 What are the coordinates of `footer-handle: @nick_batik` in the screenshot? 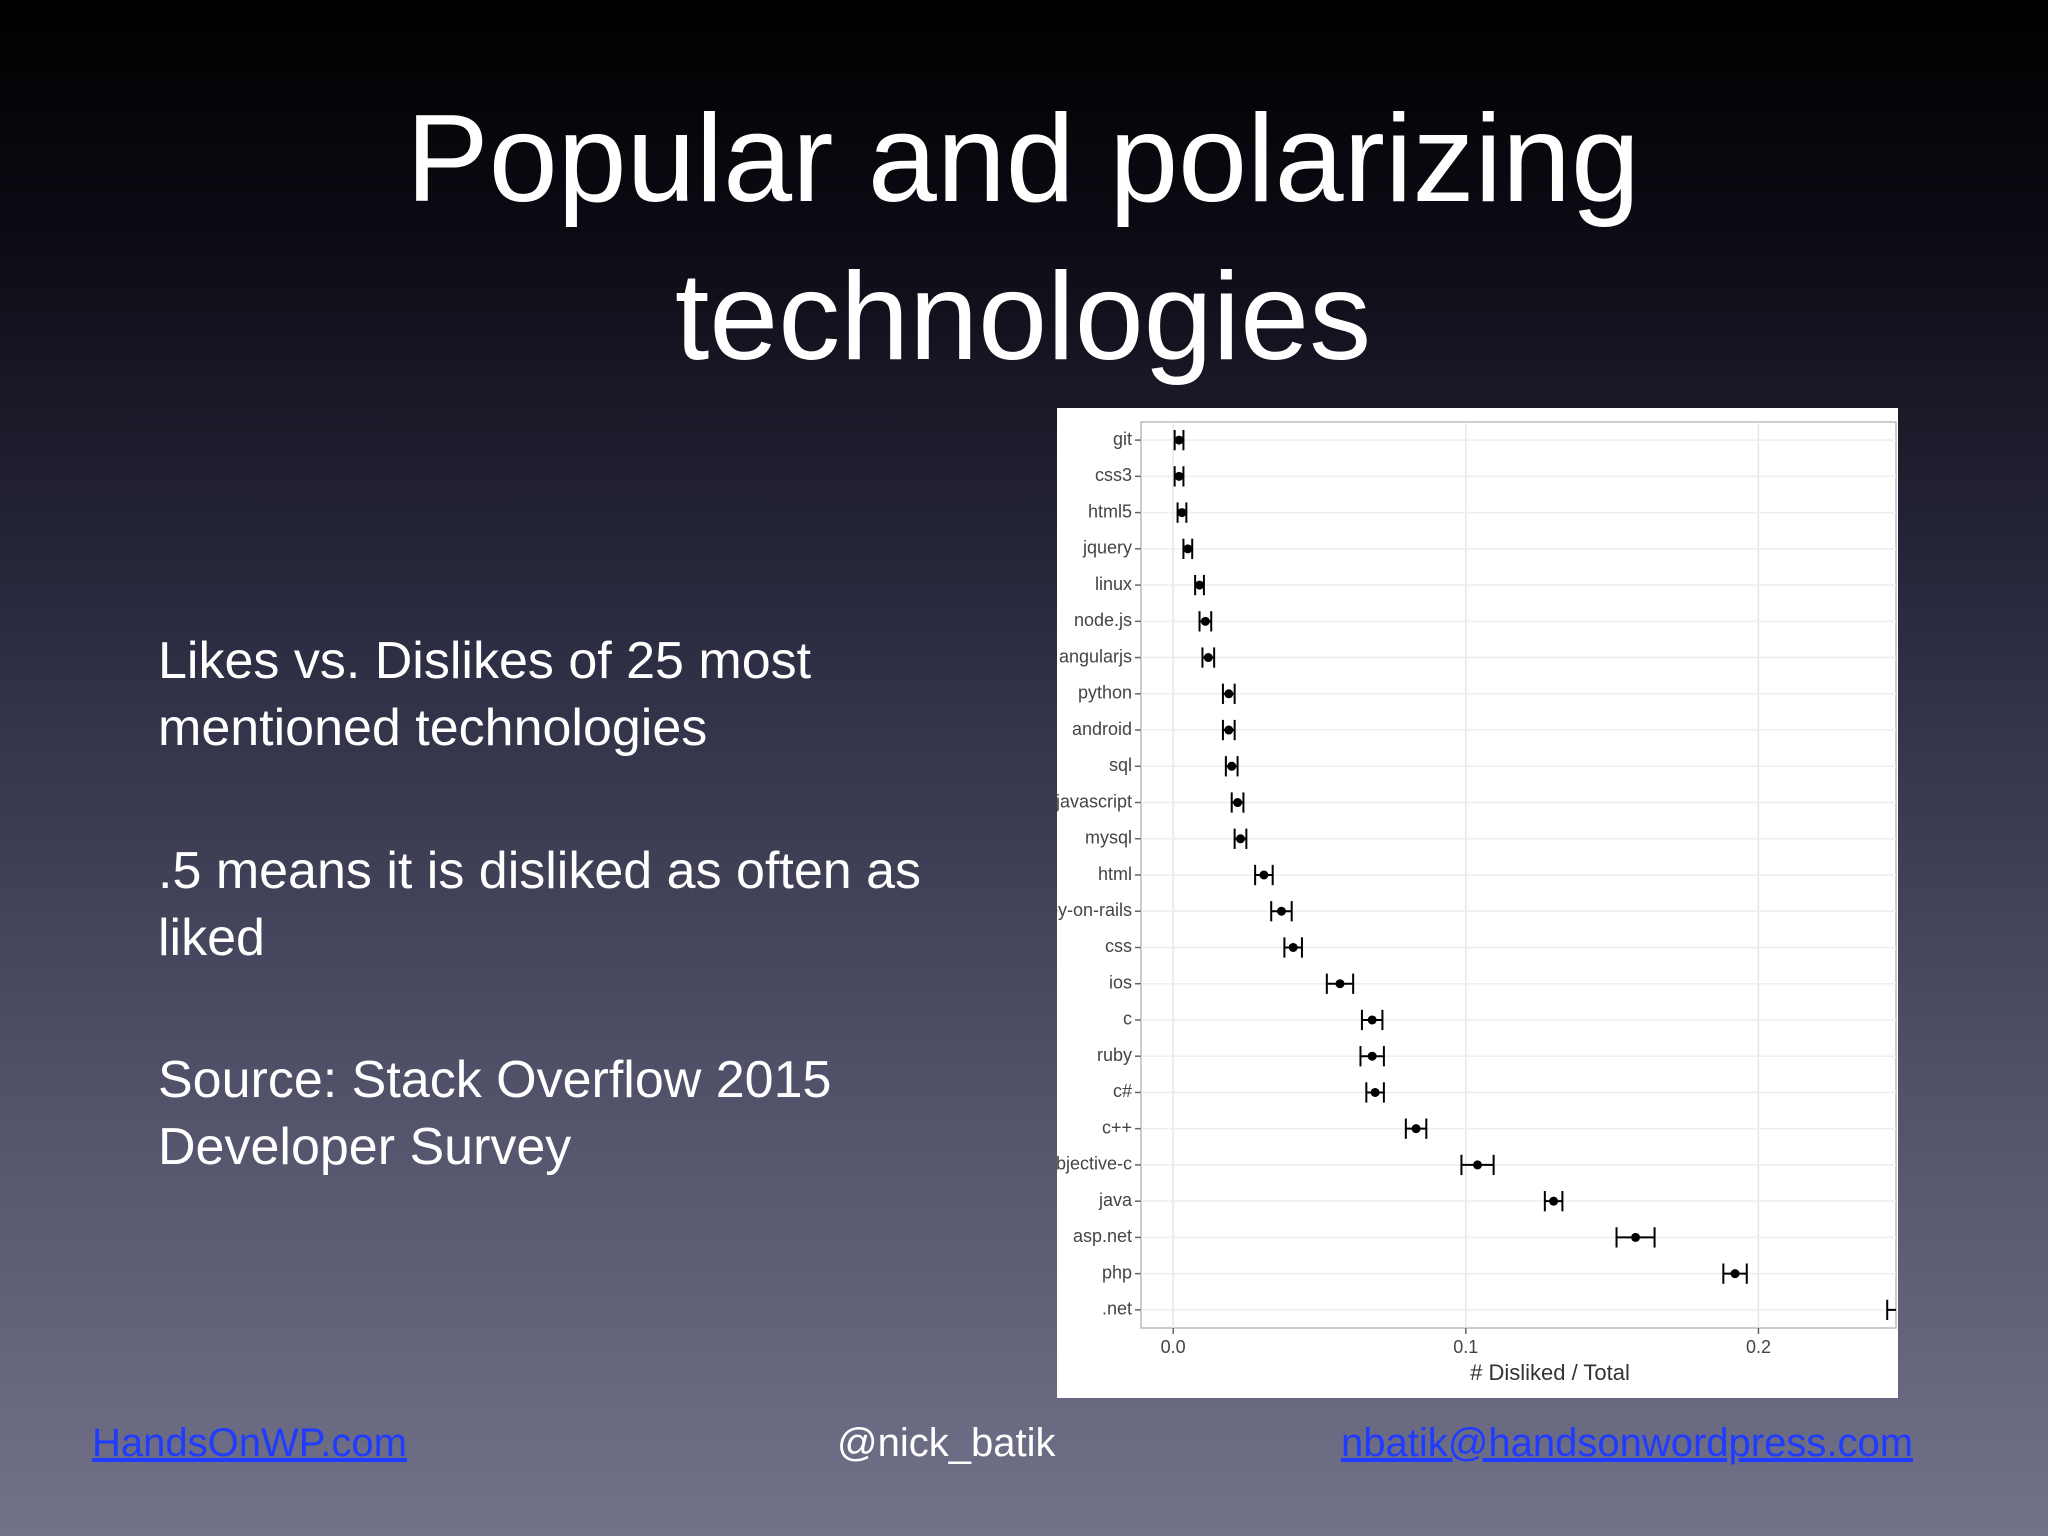 It's located at (946, 1443).